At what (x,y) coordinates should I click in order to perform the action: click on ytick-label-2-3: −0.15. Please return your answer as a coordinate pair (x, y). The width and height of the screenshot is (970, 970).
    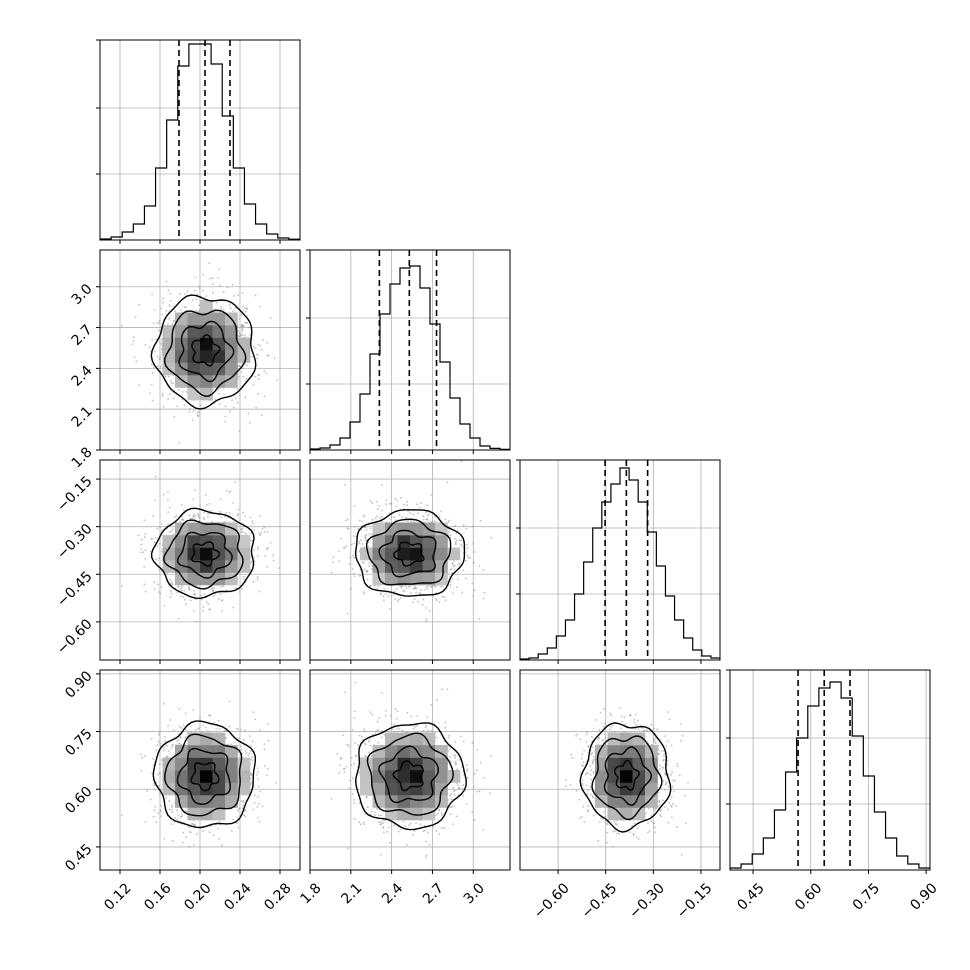
    Looking at the image, I should click on (75, 494).